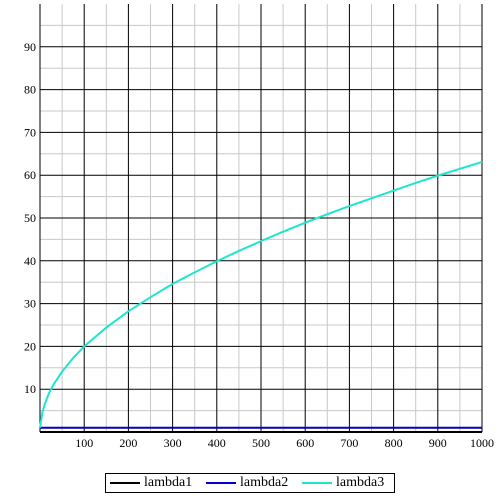  What do you see at coordinates (30, 261) in the screenshot?
I see `y-tick-label: 40` at bounding box center [30, 261].